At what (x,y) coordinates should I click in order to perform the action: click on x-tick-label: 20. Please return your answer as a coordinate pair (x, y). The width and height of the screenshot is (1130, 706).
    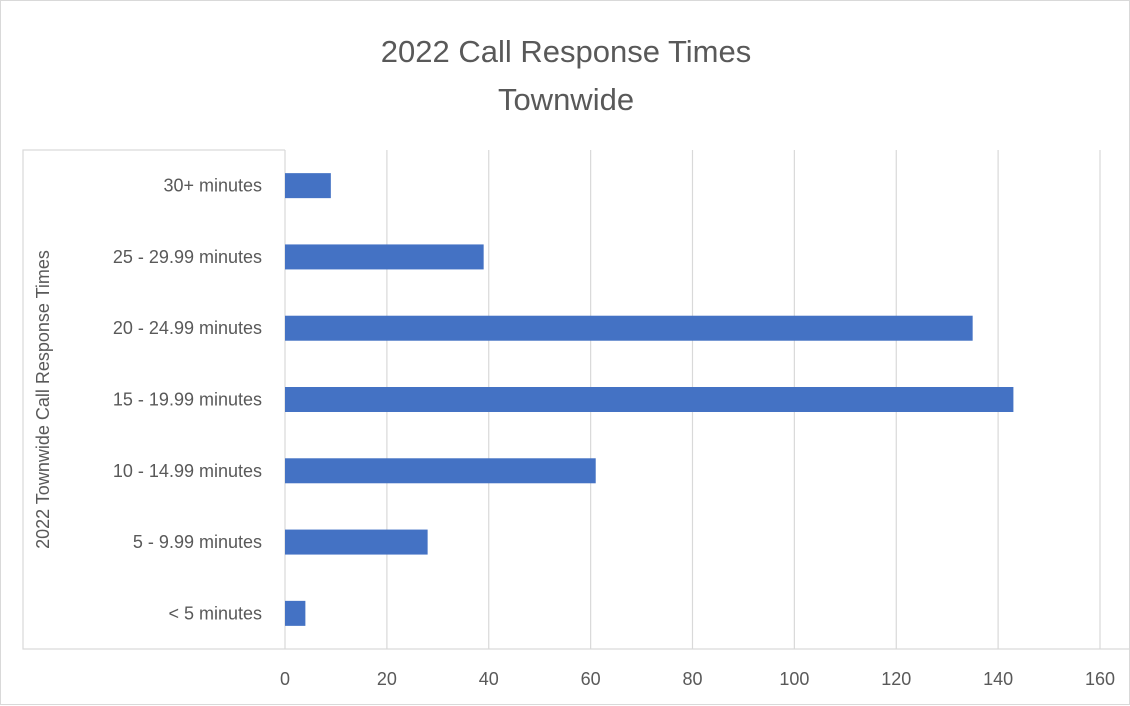
    Looking at the image, I should click on (387, 679).